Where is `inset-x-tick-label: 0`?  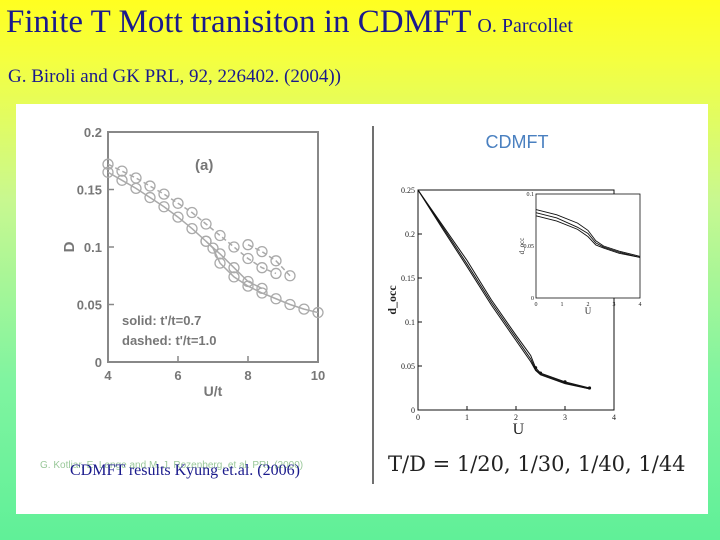 inset-x-tick-label: 0 is located at coordinates (536, 305).